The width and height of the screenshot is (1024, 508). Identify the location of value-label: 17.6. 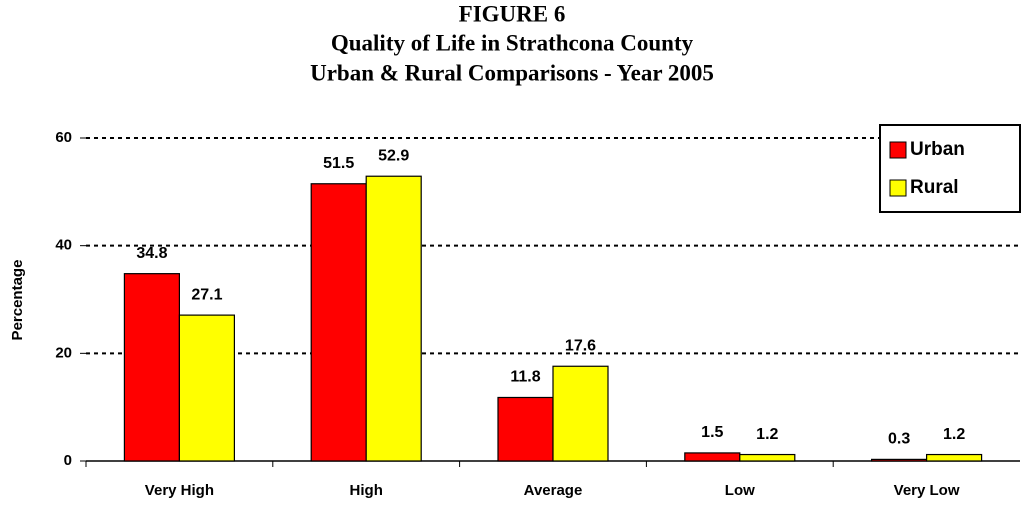
(580, 345).